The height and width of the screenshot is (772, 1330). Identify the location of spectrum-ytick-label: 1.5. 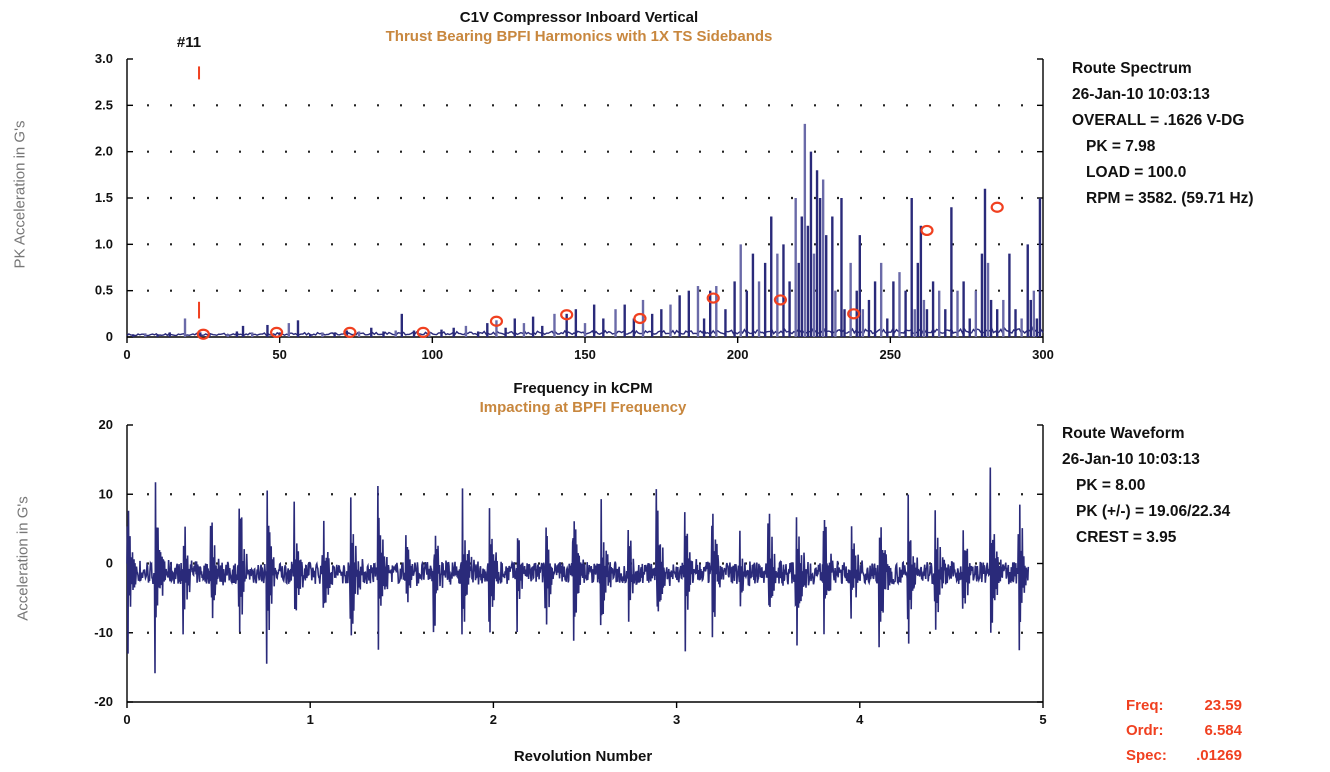
(104, 197).